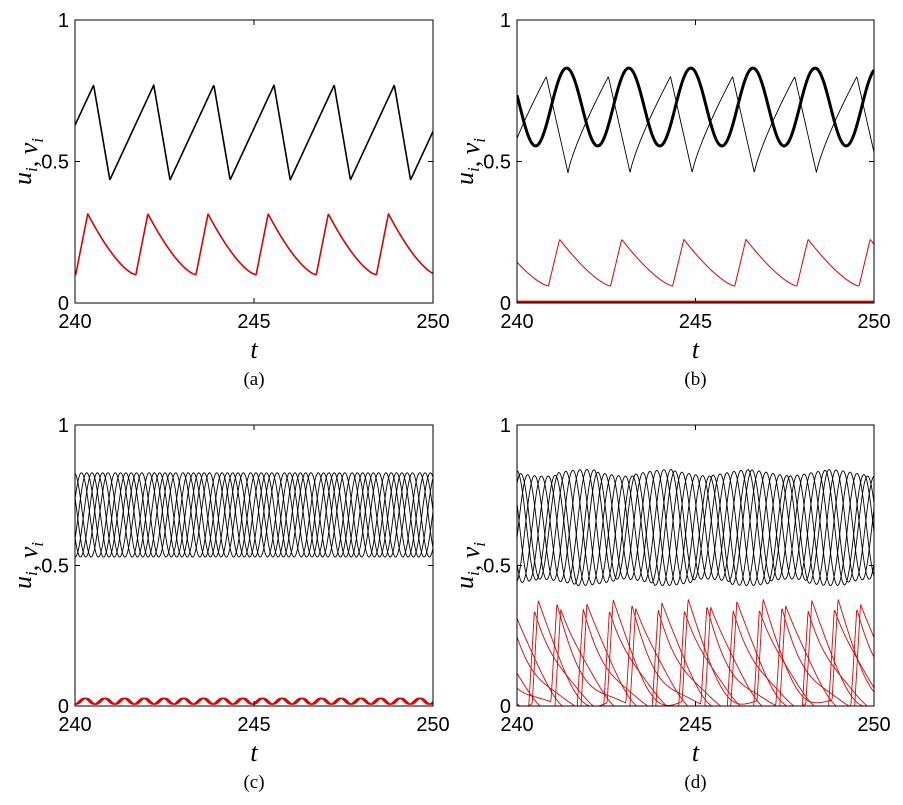  What do you see at coordinates (253, 782) in the screenshot?
I see `panel-caption: (c)` at bounding box center [253, 782].